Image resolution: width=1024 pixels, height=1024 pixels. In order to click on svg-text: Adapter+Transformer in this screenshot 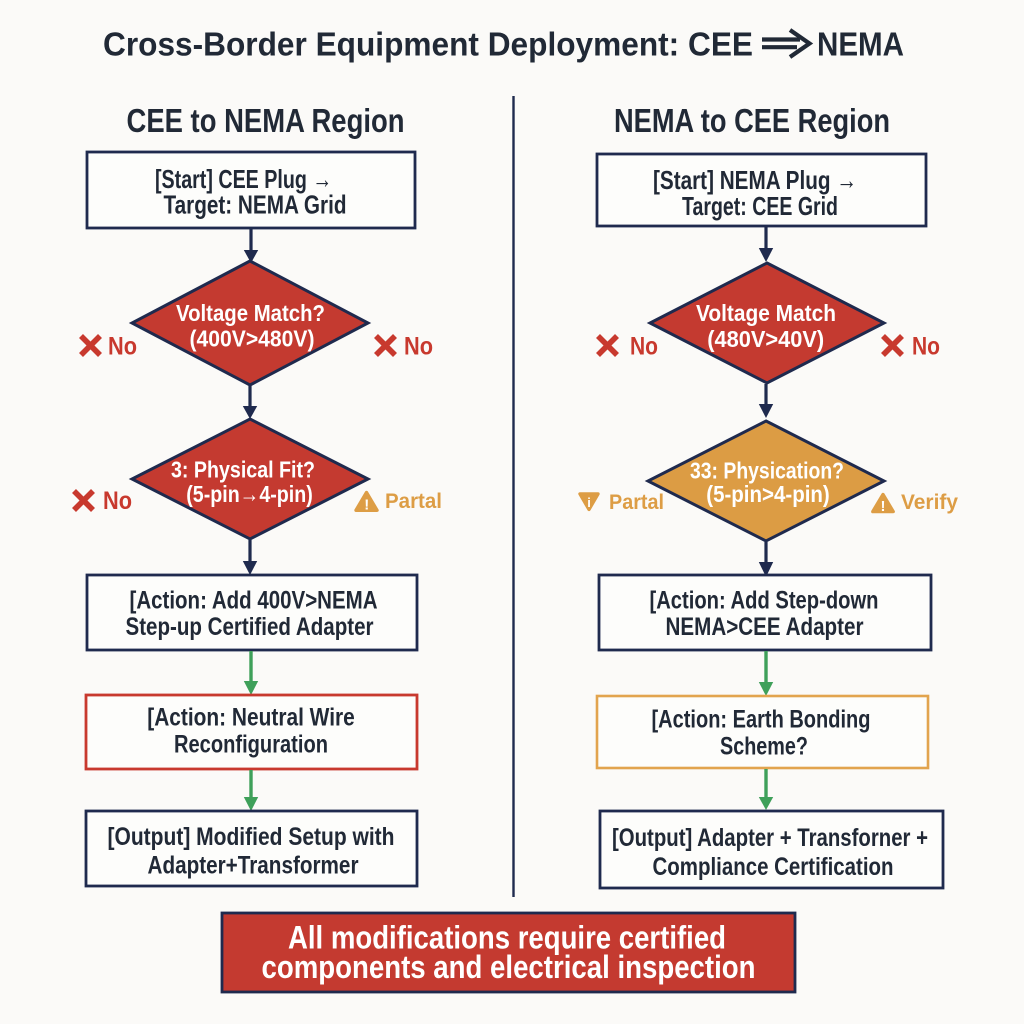, I will do `click(253, 866)`.